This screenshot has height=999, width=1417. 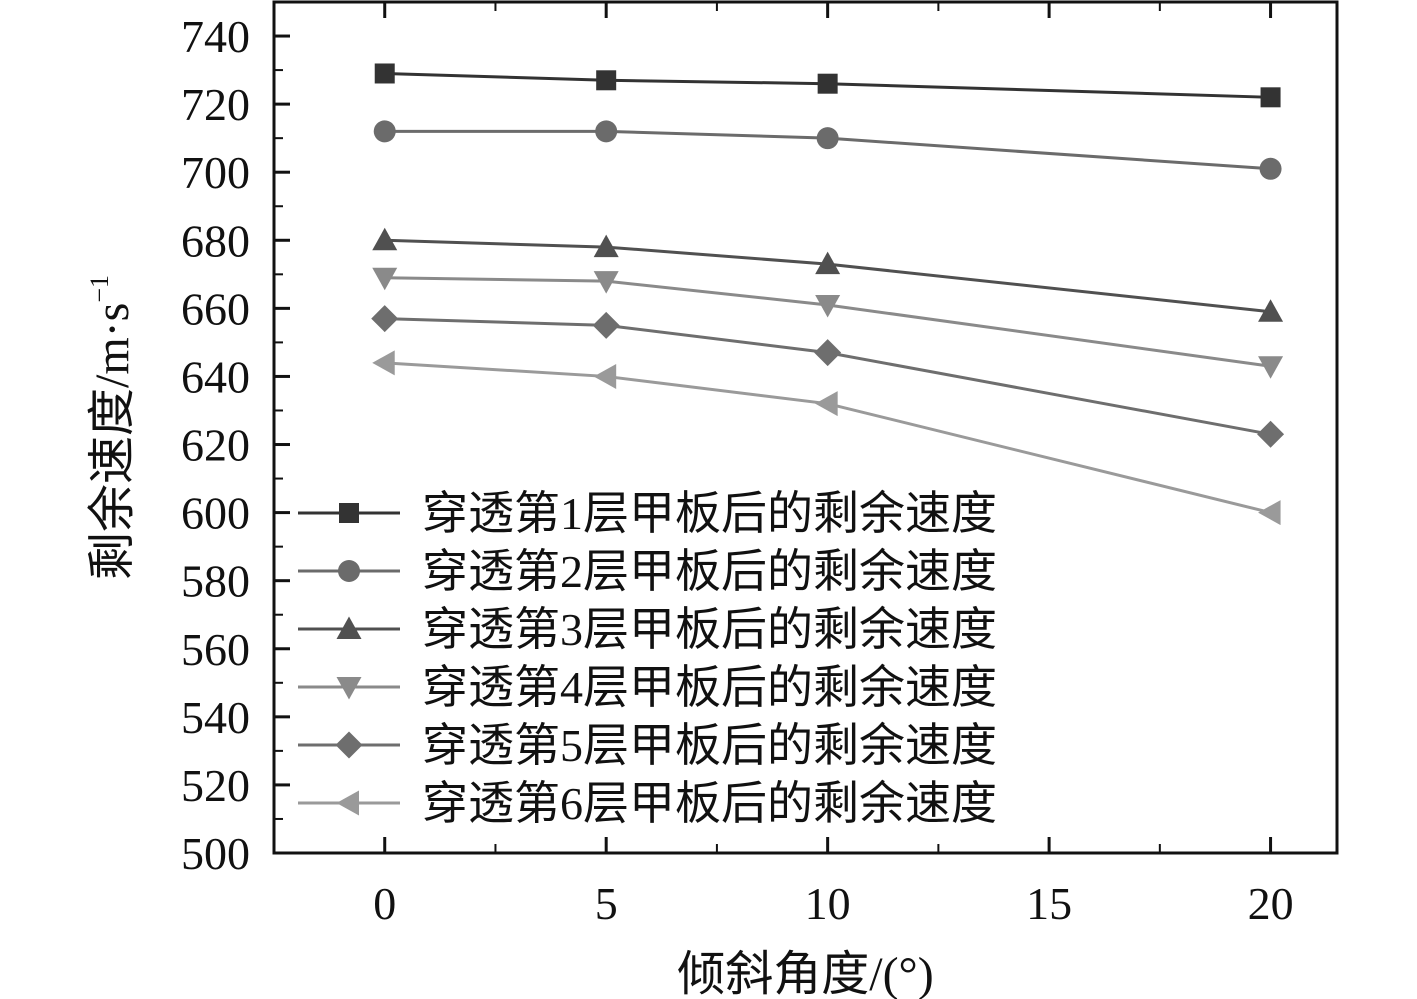 I want to click on y-axis-ticks: 500 520 540 560 580 600 620 640 660 680 700 720 740, so click(x=235, y=445).